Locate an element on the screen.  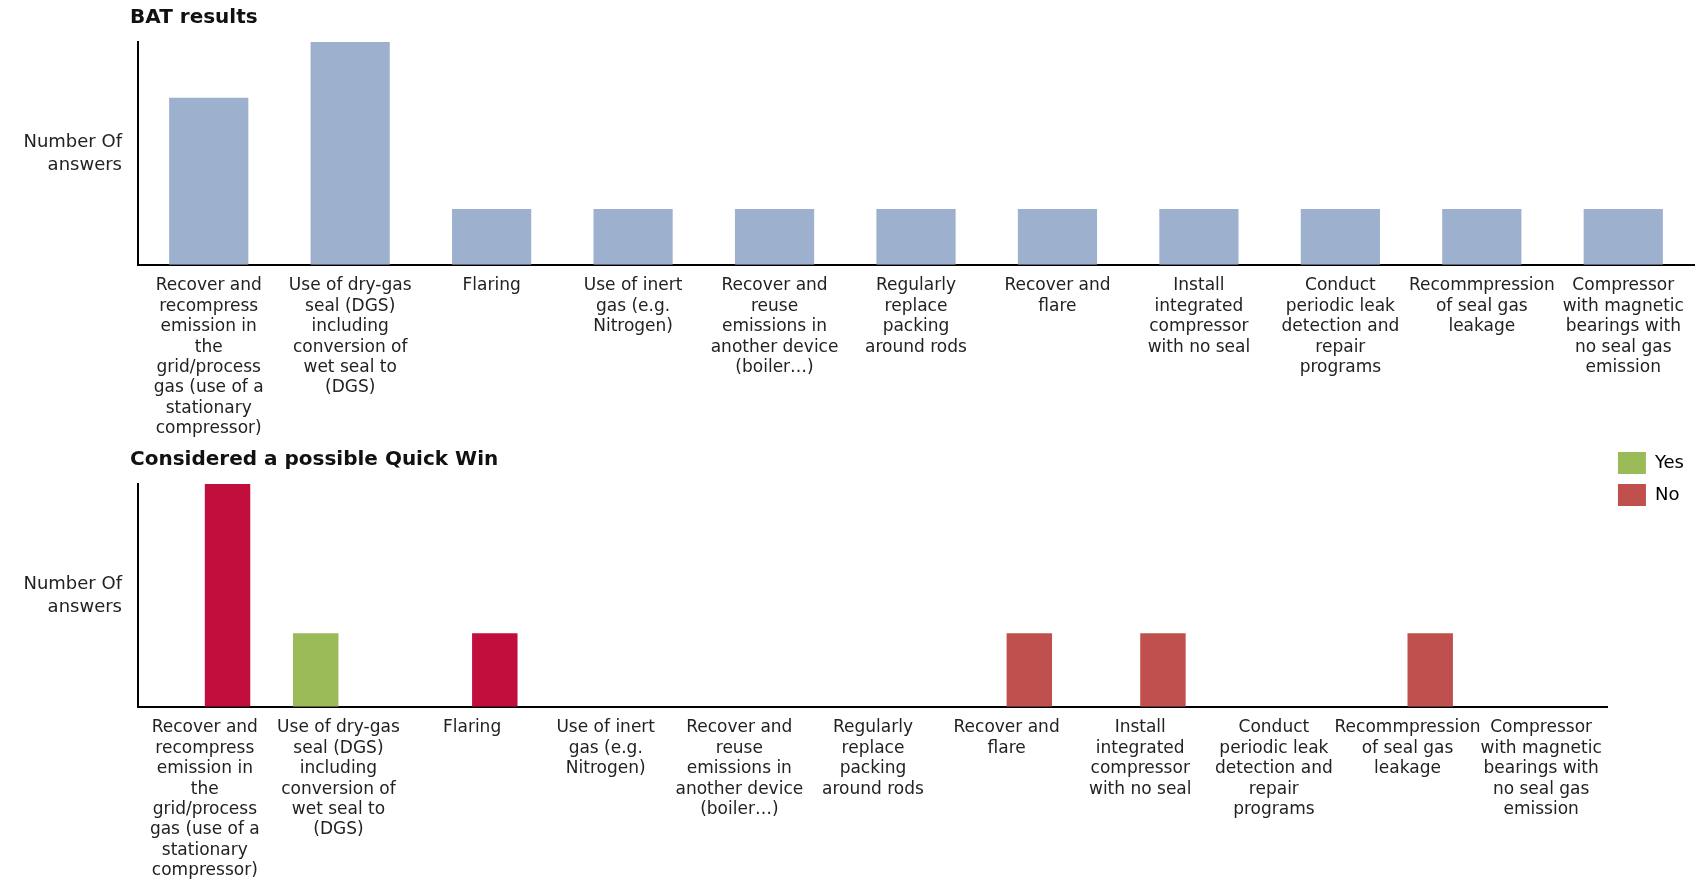
legend-label: Yes is located at coordinates (1669, 461).